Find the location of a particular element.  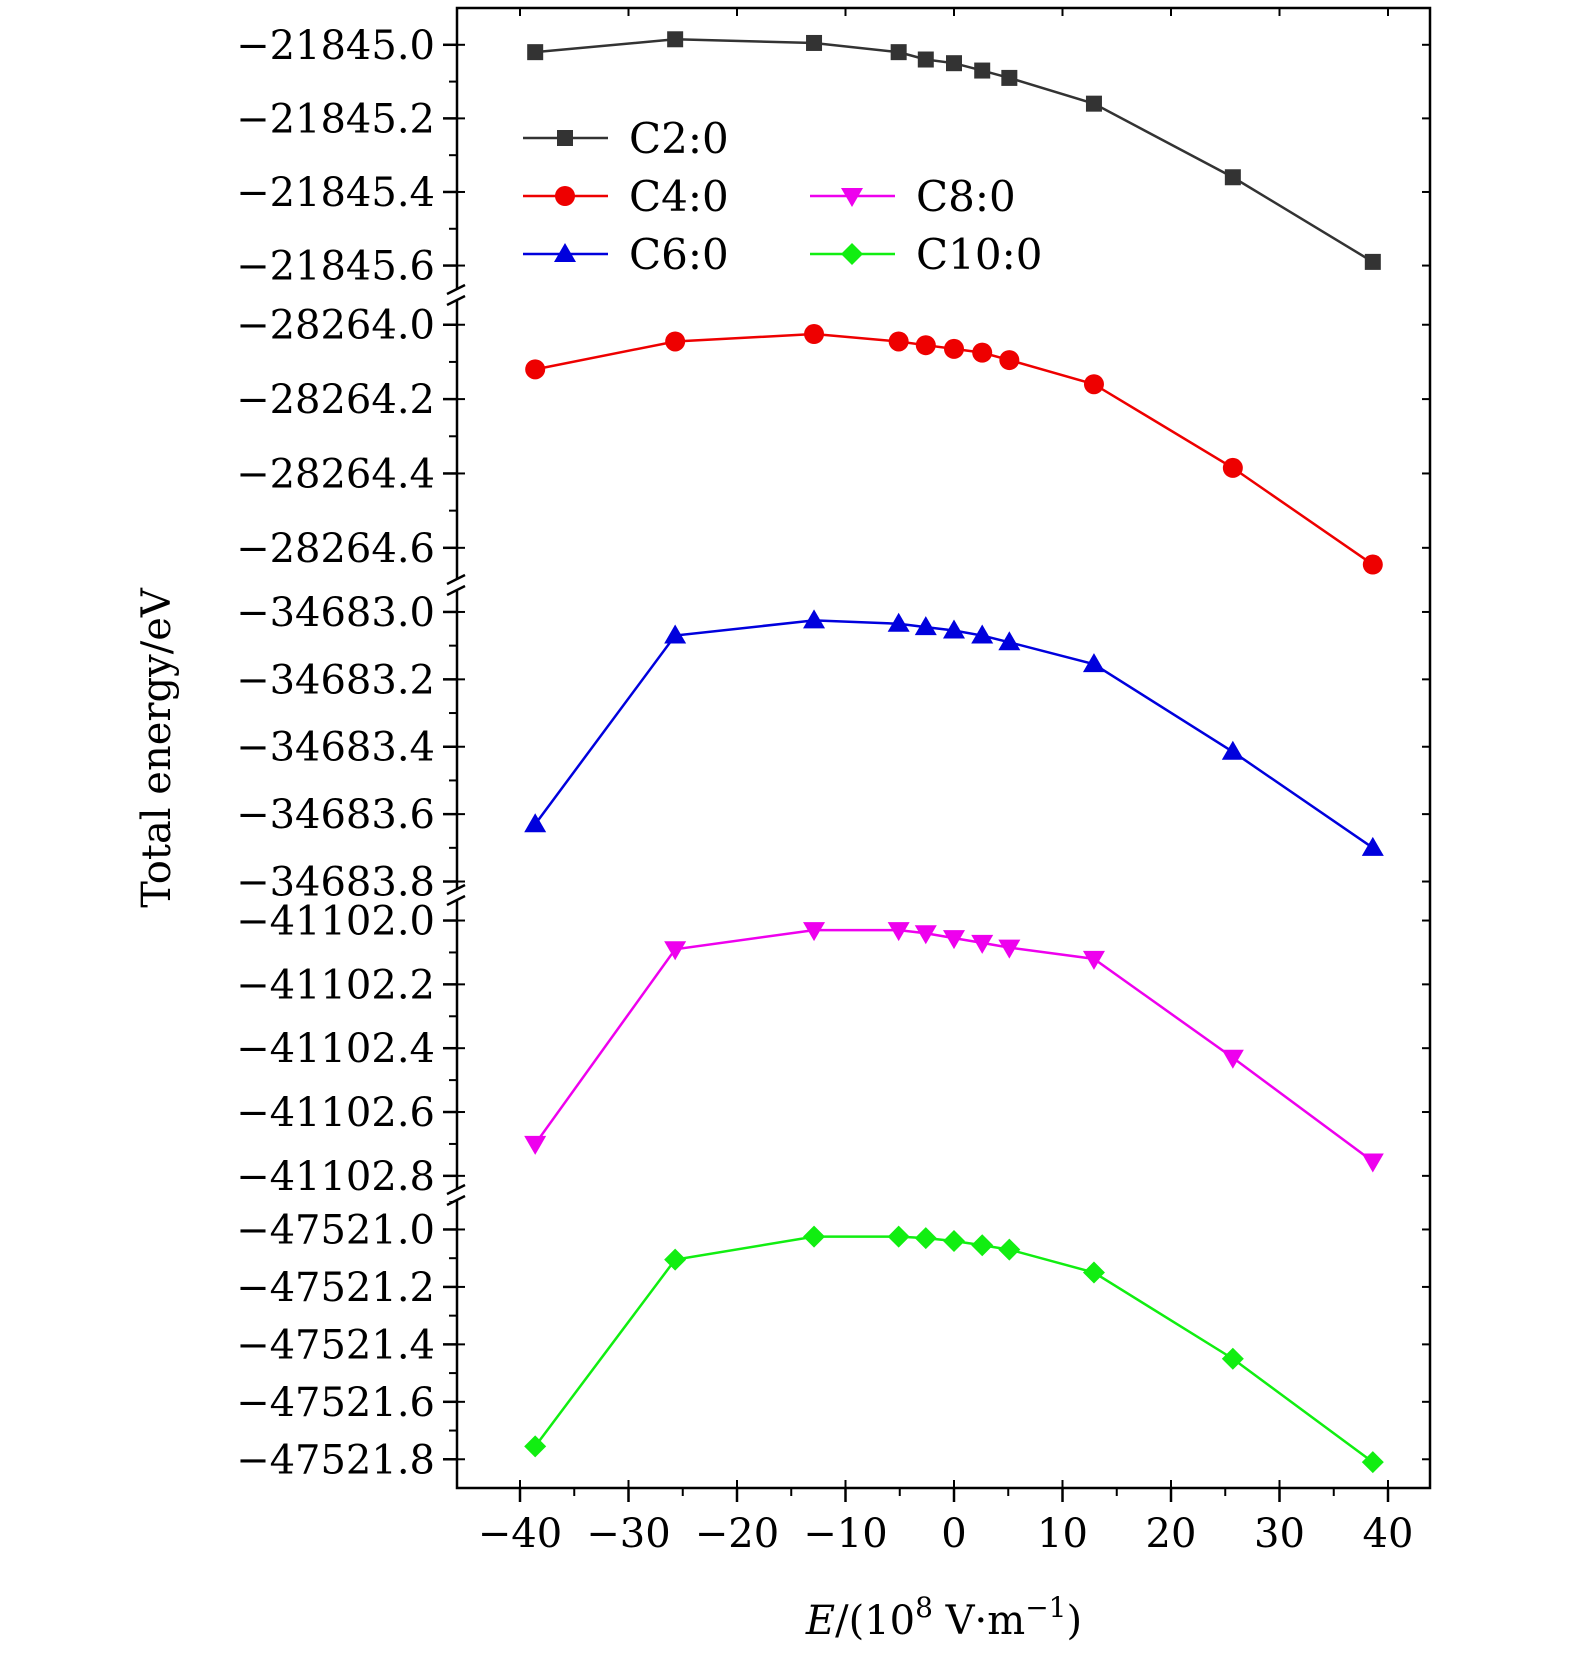

y-tick-label: −47521.6 is located at coordinates (335, 1403).